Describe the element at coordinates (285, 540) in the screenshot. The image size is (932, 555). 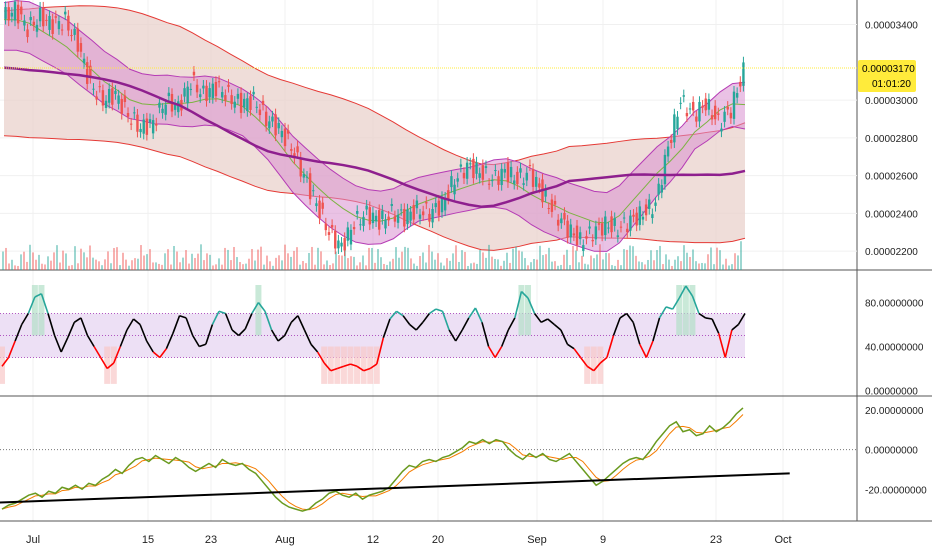
I see `x-axis-label-3: Aug` at that location.